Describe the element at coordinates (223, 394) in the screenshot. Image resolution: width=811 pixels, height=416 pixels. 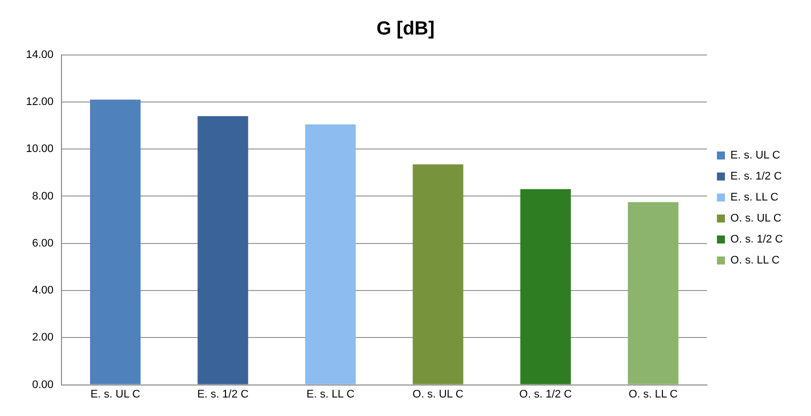
I see `x-tick-label: E. s. 1/2 C` at that location.